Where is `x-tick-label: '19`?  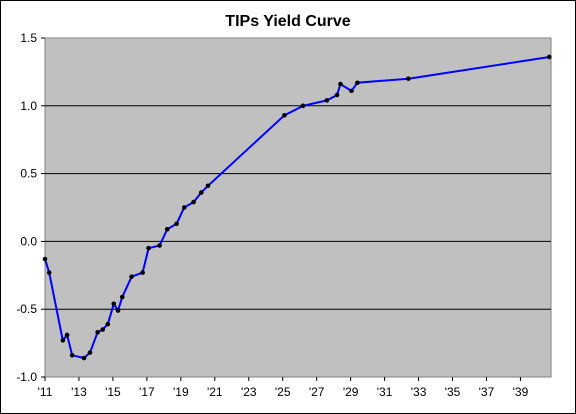
x-tick-label: '19 is located at coordinates (181, 392).